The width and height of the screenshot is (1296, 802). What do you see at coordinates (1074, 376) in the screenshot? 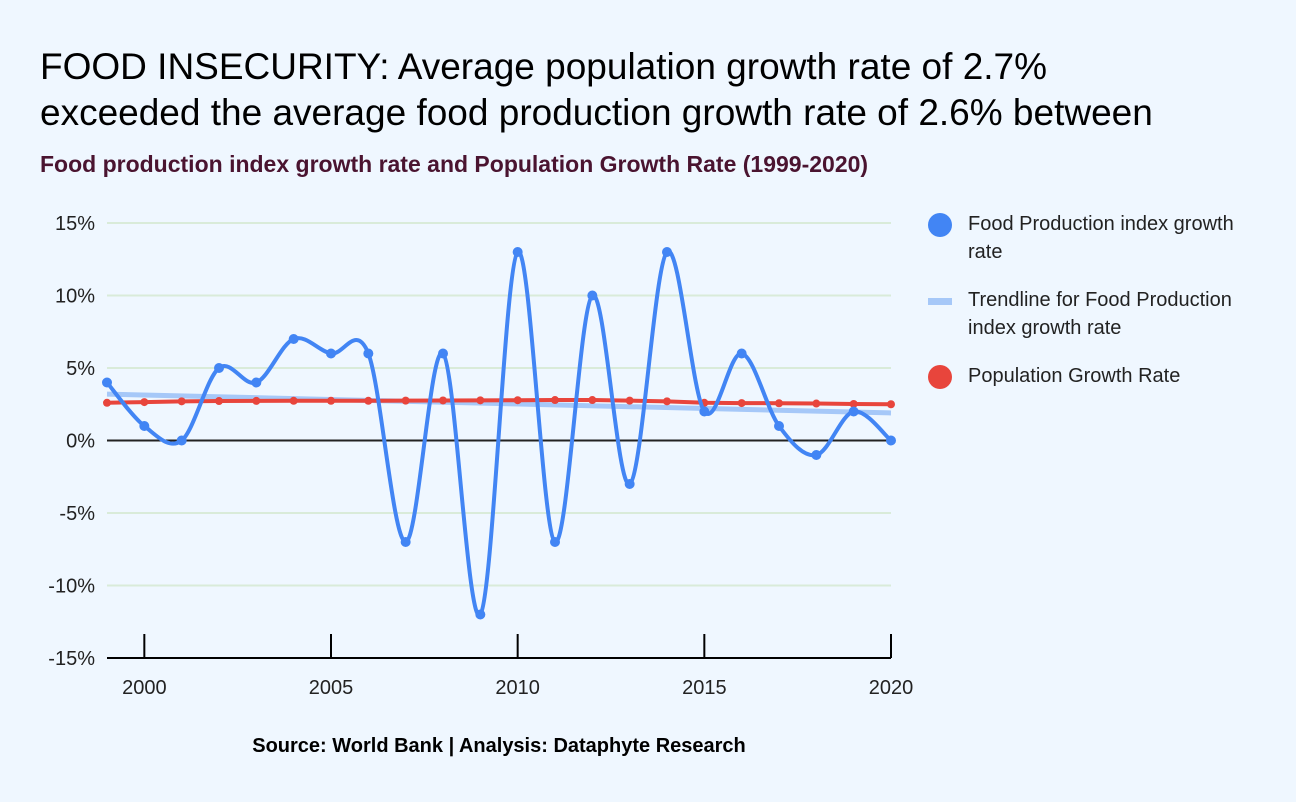
I see `legend-label: Population Growth Rate` at bounding box center [1074, 376].